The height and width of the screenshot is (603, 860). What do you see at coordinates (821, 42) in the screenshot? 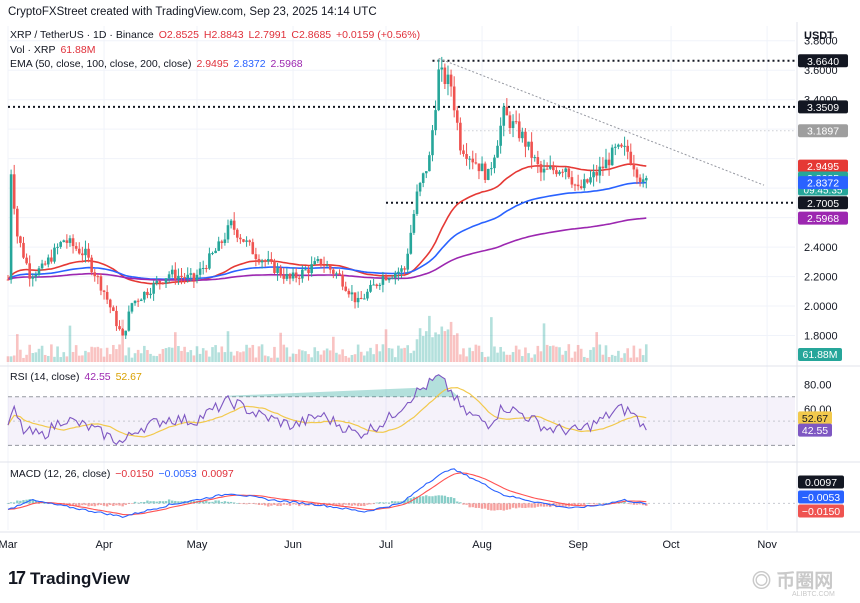
I see `price-tick-label: 3.8000` at bounding box center [821, 42].